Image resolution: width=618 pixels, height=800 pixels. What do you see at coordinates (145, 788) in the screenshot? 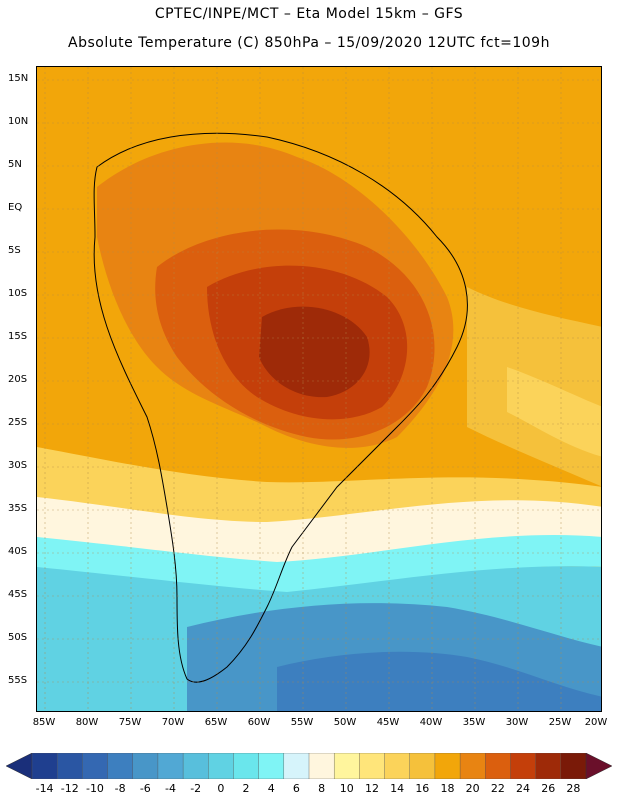
I see `colorbar-tick-label: -6` at bounding box center [145, 788].